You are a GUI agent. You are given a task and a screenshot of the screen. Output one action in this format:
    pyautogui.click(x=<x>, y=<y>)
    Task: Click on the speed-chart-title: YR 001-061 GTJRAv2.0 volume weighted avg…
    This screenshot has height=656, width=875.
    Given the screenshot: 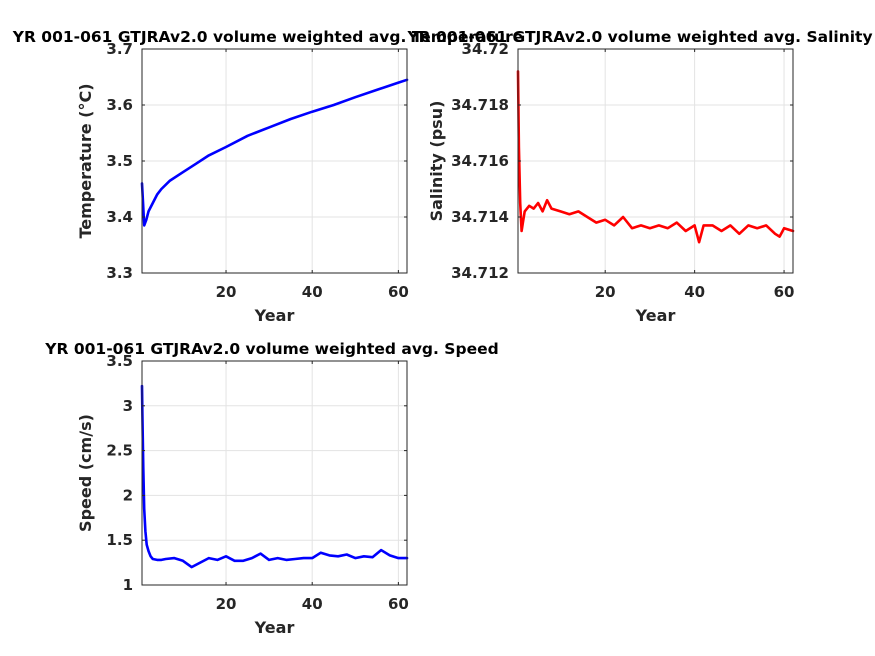 What is the action you would take?
    pyautogui.click(x=271, y=349)
    